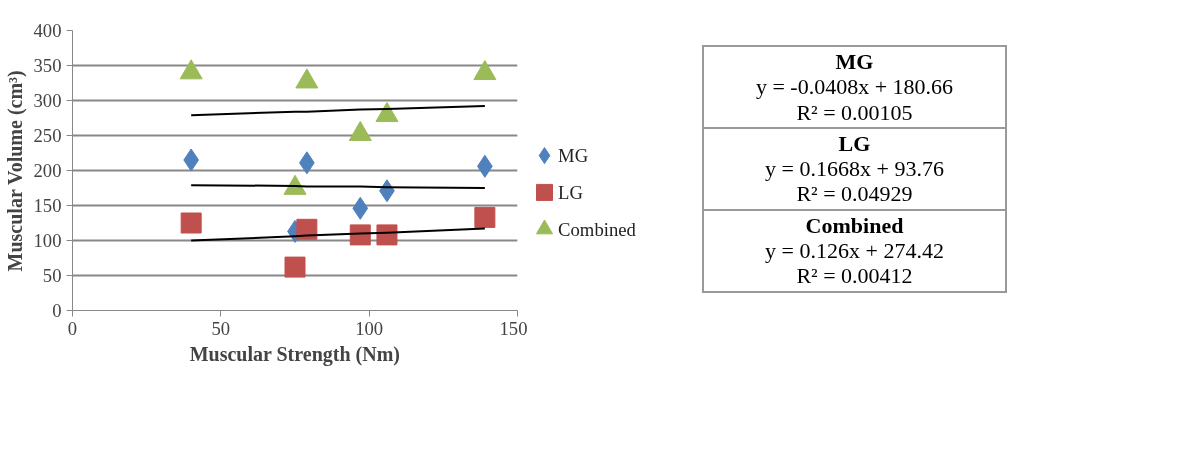  What do you see at coordinates (570, 192) in the screenshot?
I see `legend-label: LG` at bounding box center [570, 192].